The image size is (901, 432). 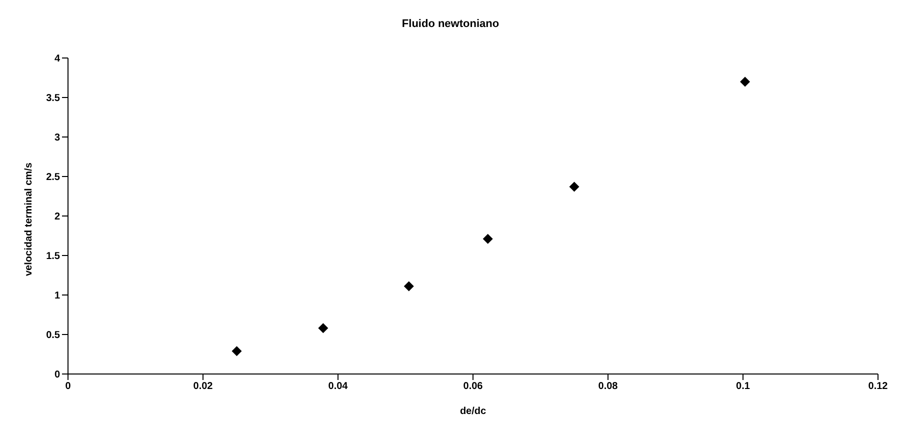 I want to click on x-tick-label: 0, so click(x=68, y=386).